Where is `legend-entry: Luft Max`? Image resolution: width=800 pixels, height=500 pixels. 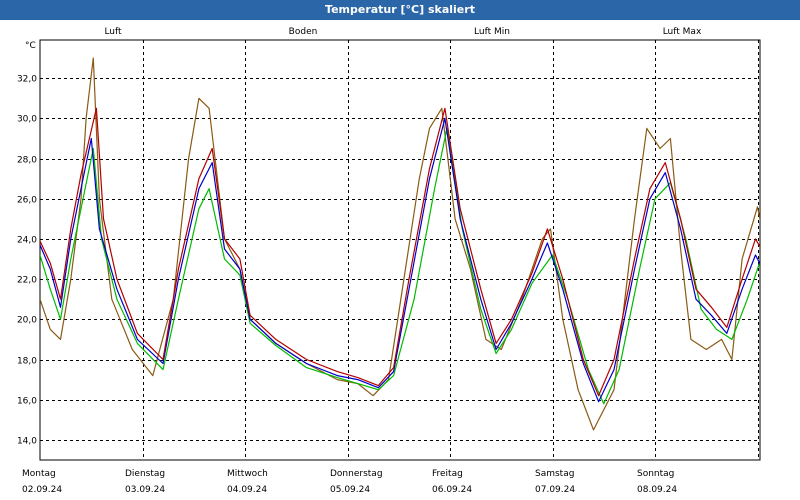
legend-entry: Luft Max is located at coordinates (682, 32).